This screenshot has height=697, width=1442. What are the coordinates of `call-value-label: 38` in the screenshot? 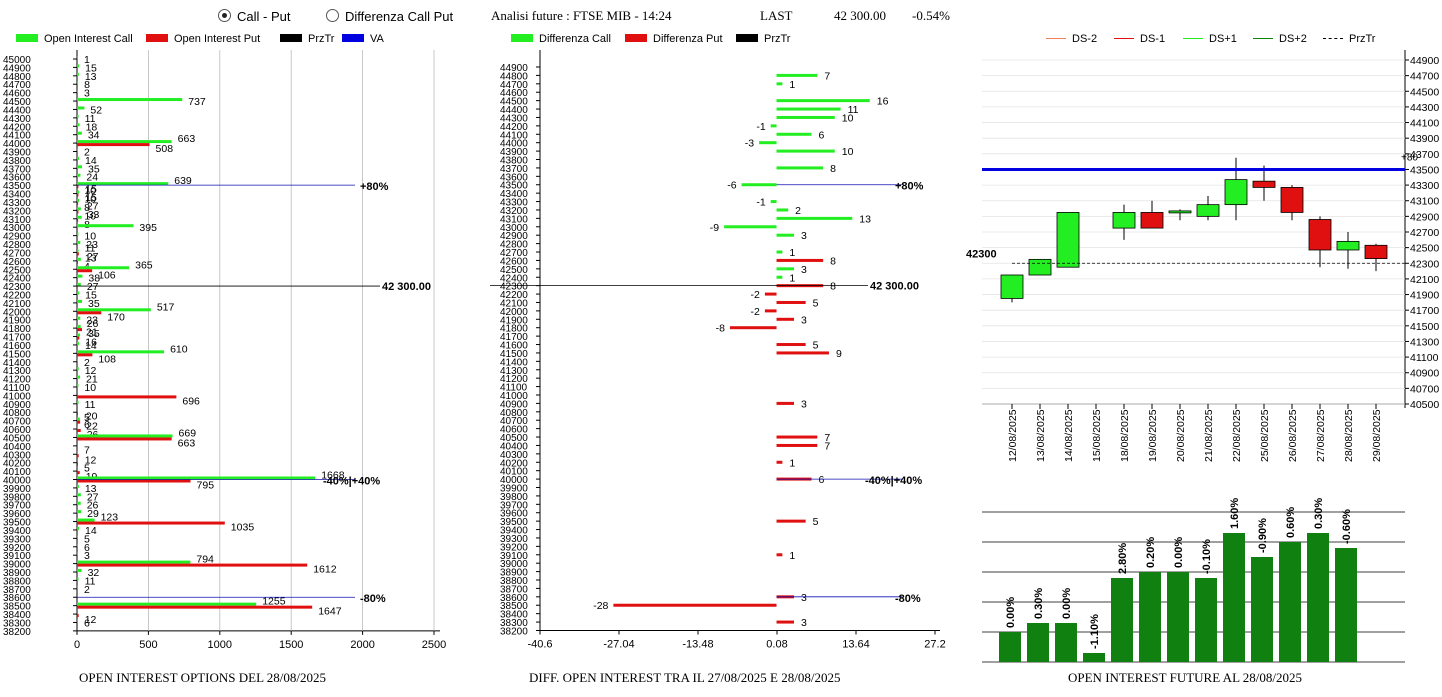 It's located at (94, 279).